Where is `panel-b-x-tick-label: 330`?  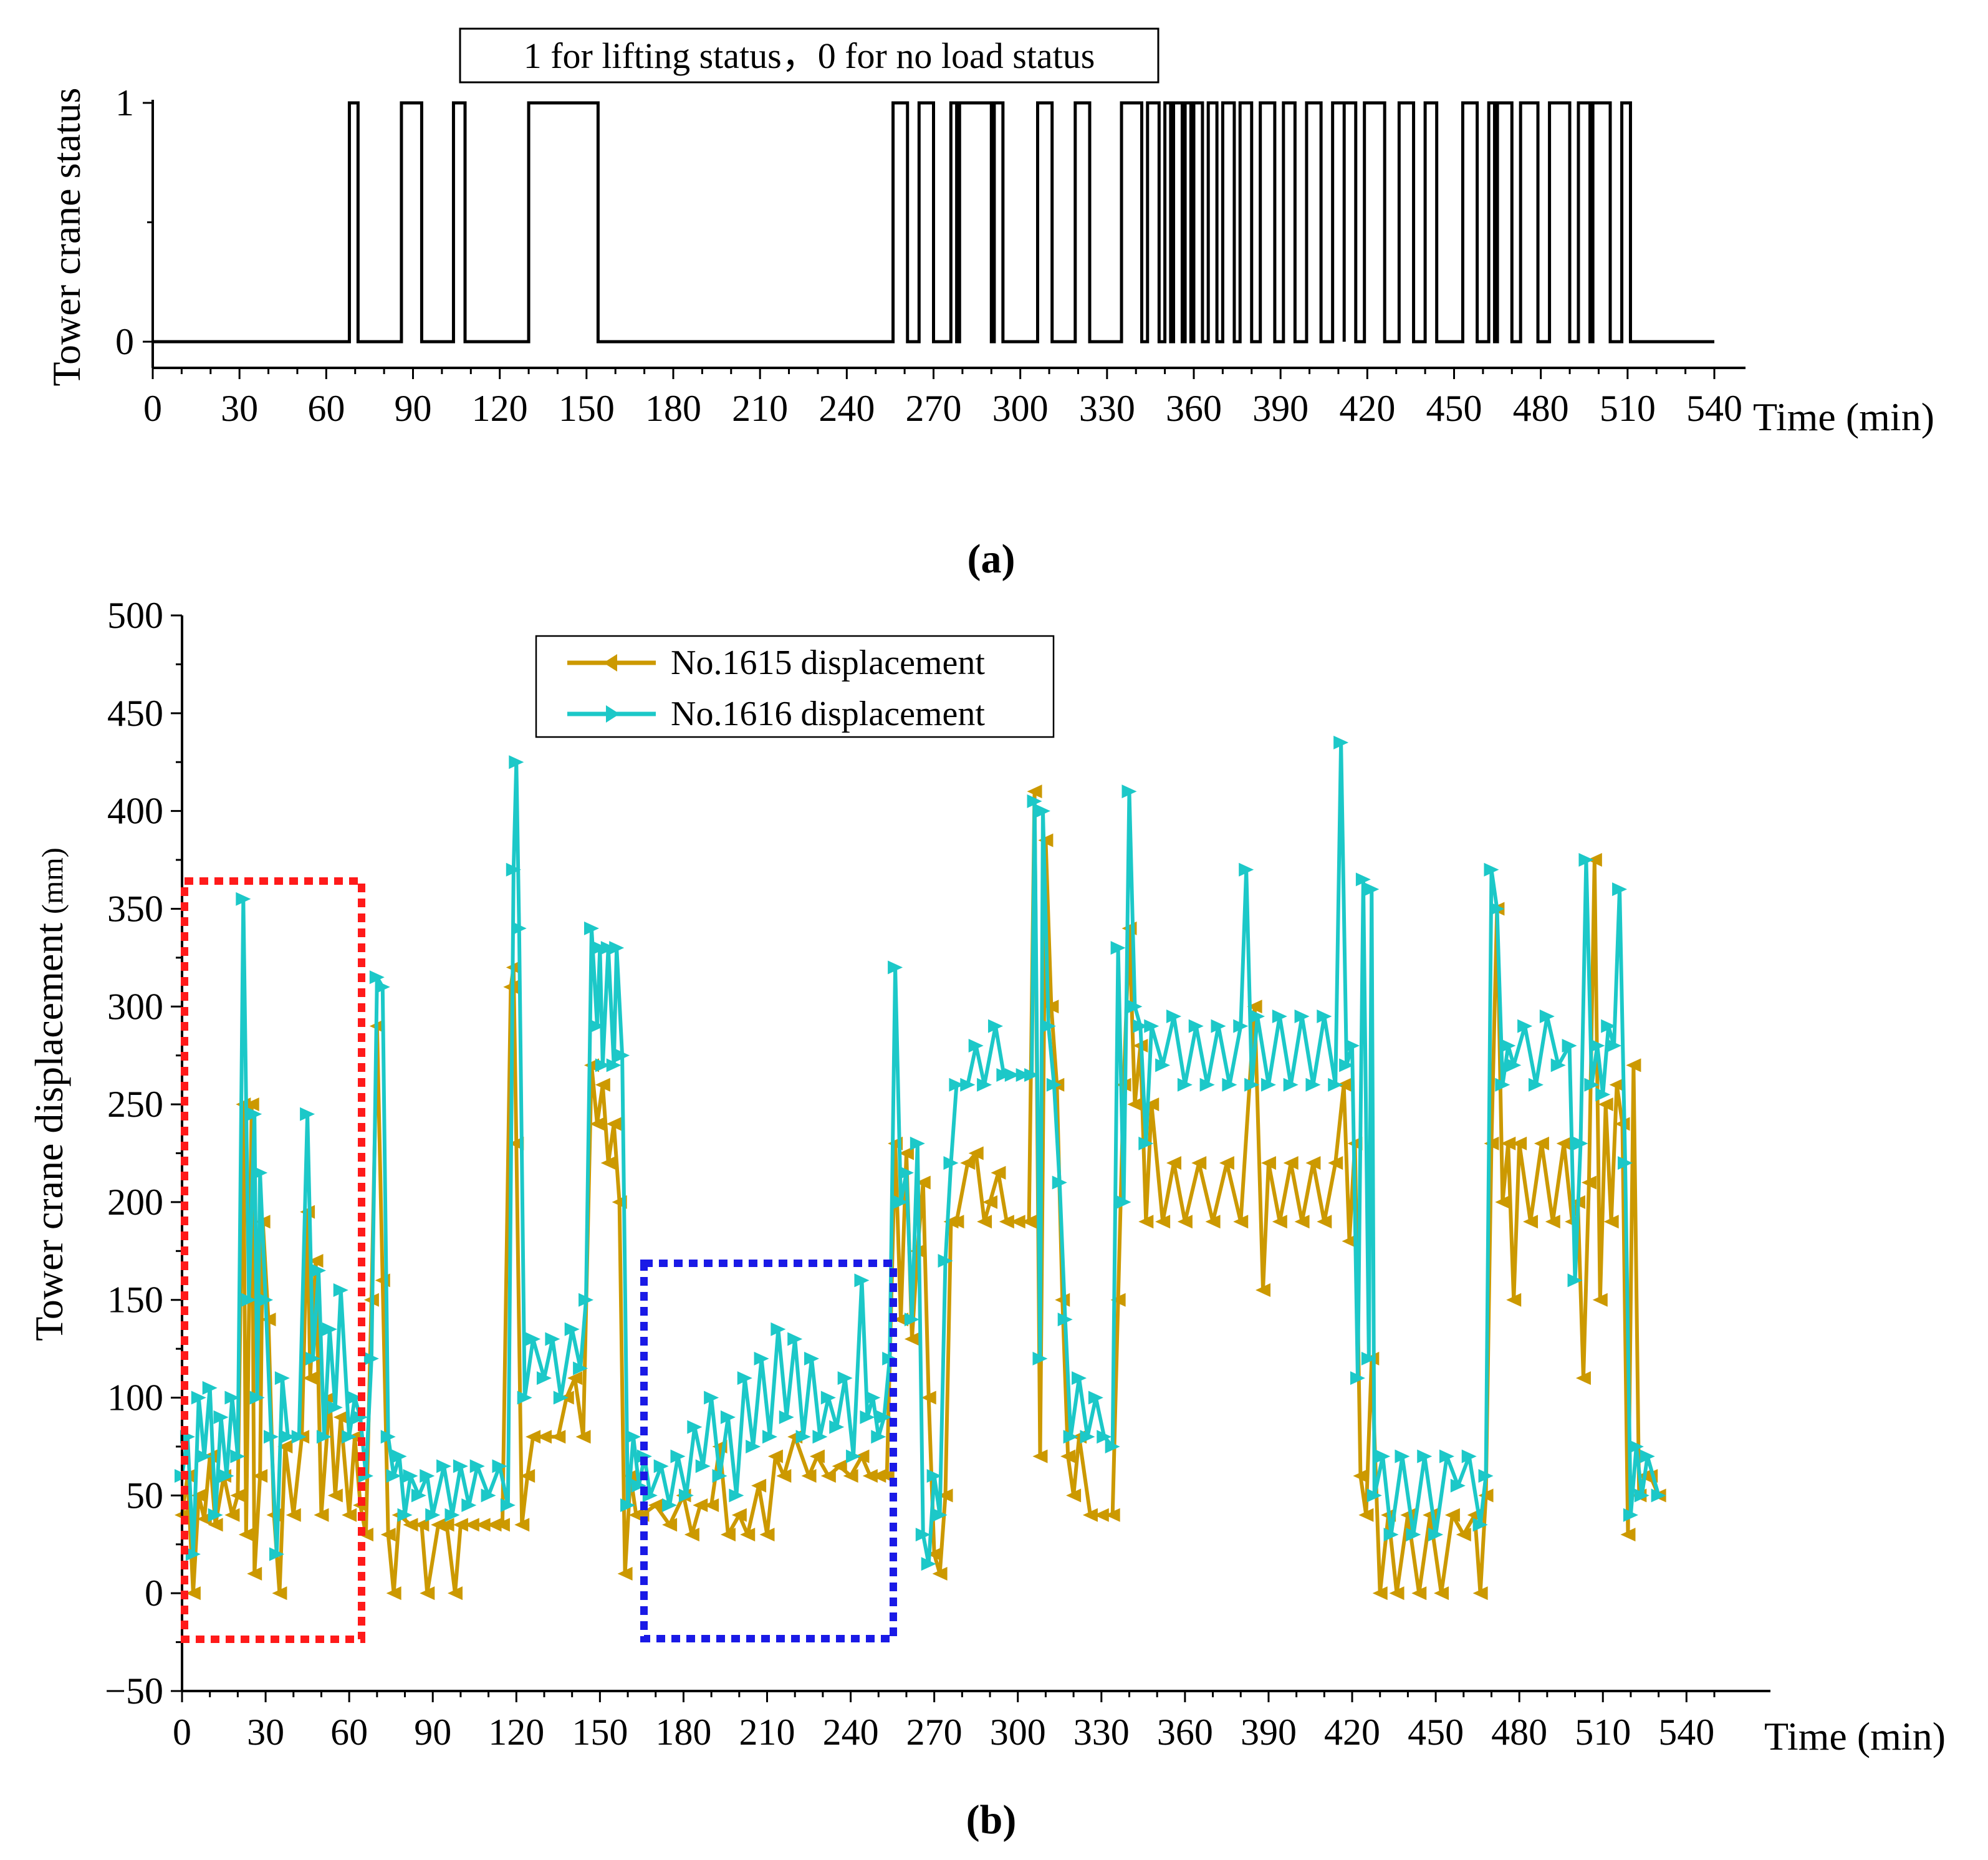
panel-b-x-tick-label: 330 is located at coordinates (1101, 1732).